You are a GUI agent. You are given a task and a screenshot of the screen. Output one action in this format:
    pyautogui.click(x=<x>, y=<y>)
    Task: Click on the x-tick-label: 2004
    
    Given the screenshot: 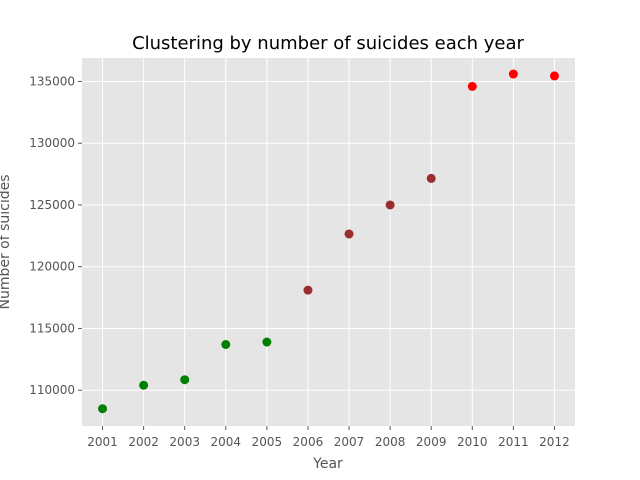 What is the action you would take?
    pyautogui.click(x=226, y=442)
    